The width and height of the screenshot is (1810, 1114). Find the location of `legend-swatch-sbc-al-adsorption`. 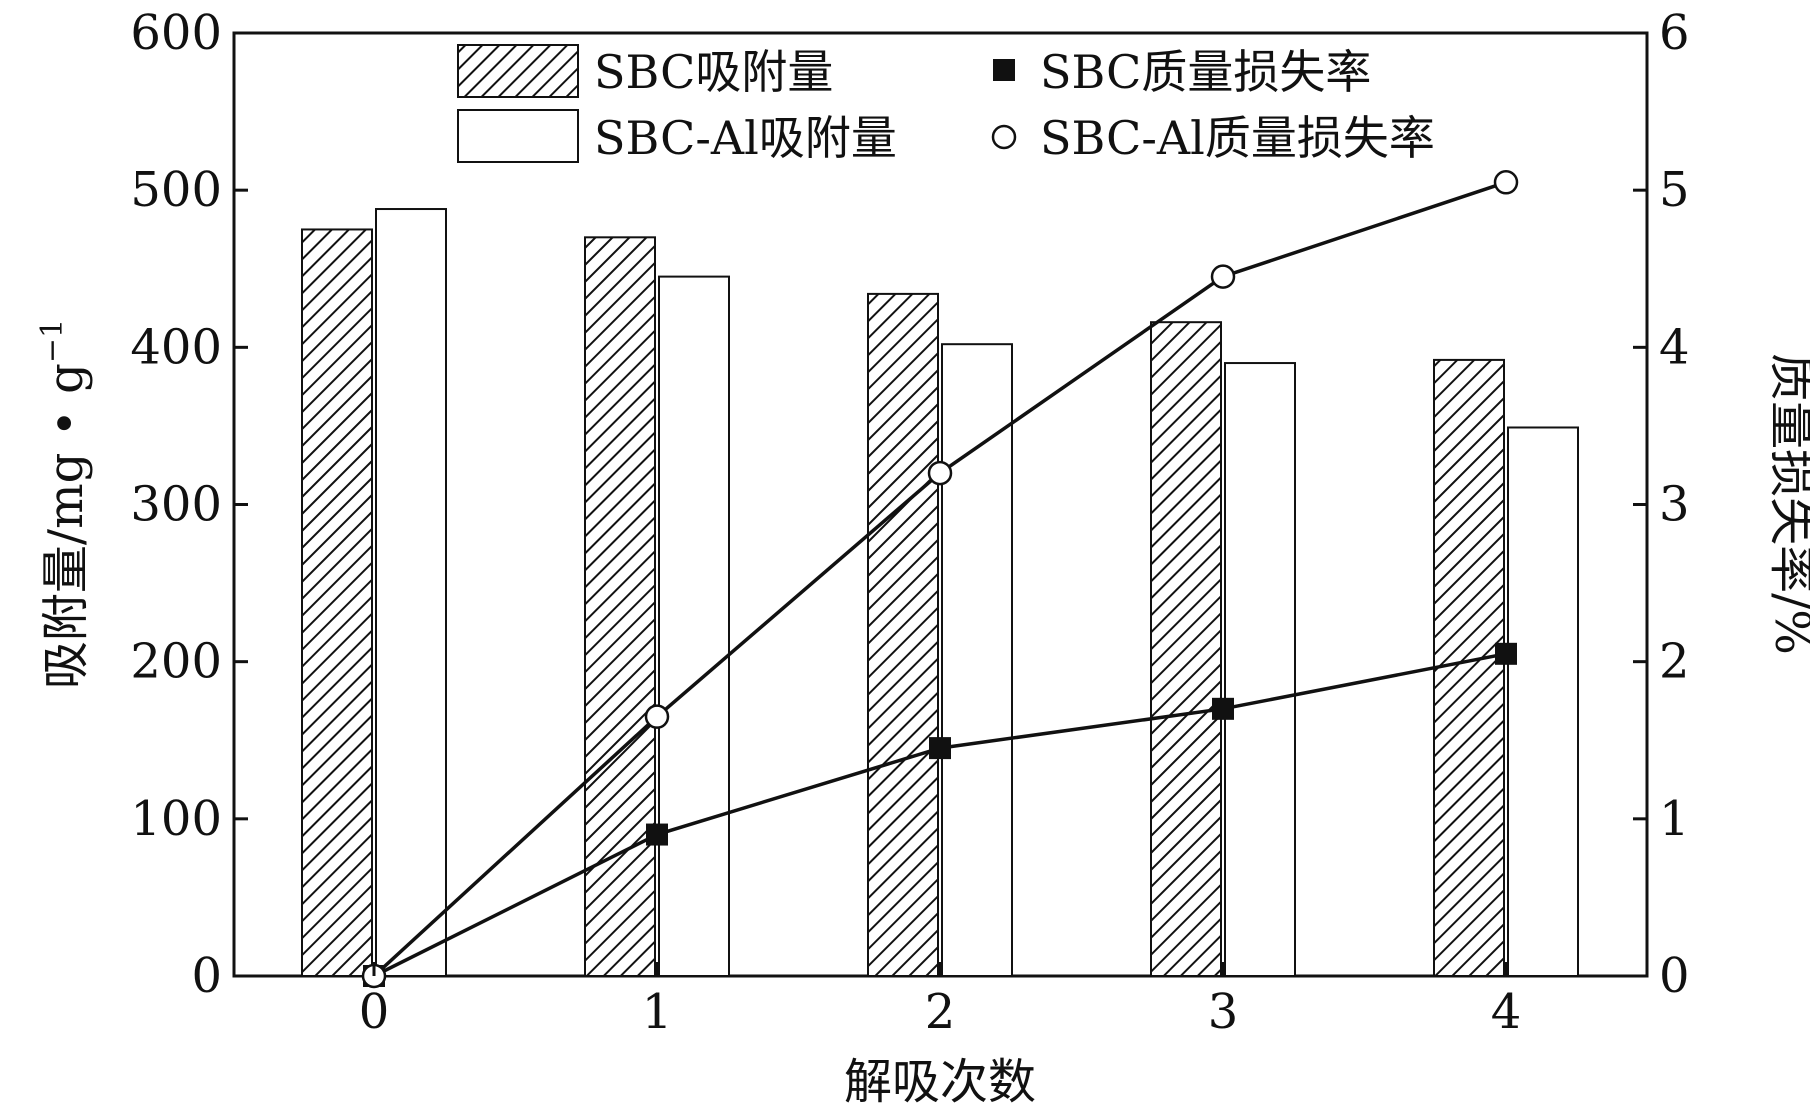

legend-swatch-sbc-al-adsorption is located at coordinates (518, 136).